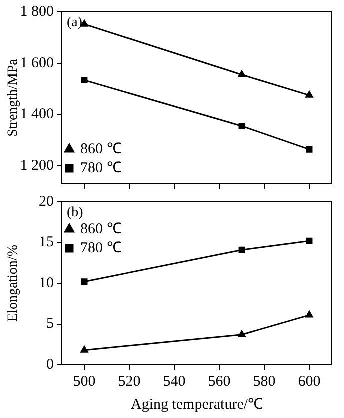 This screenshot has height=418, width=344. What do you see at coordinates (309, 382) in the screenshot?
I see `x-tick-label: 600` at bounding box center [309, 382].